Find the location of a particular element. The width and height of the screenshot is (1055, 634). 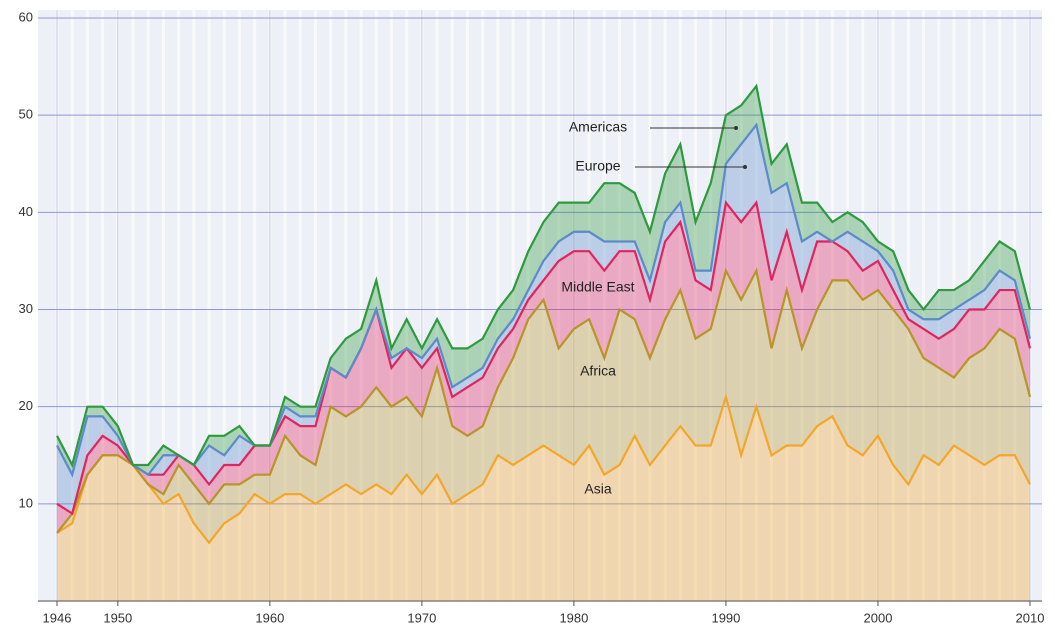

x-tick-label: 1970 is located at coordinates (421, 617).